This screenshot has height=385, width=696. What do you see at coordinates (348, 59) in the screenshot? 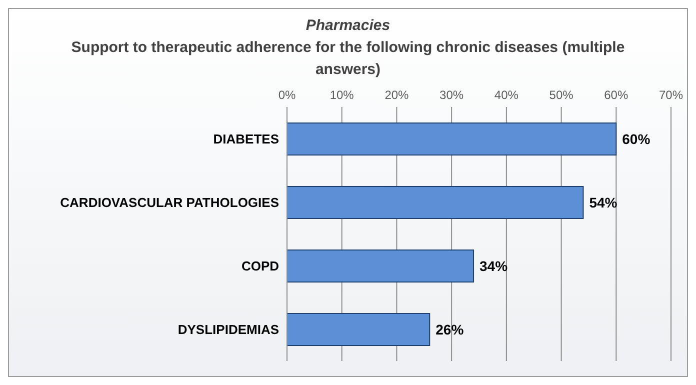
I see `chart-subtitle: Support to therapeutic adherence for the following chronic diseases (multiple answers)` at bounding box center [348, 59].